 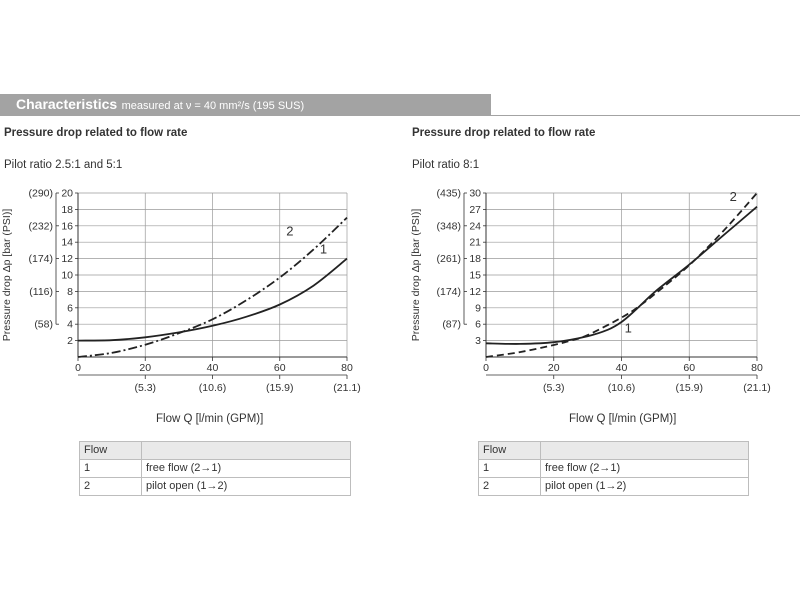 I want to click on right-chart-subtitle: Pressure drop related to flow rate, so click(x=504, y=133).